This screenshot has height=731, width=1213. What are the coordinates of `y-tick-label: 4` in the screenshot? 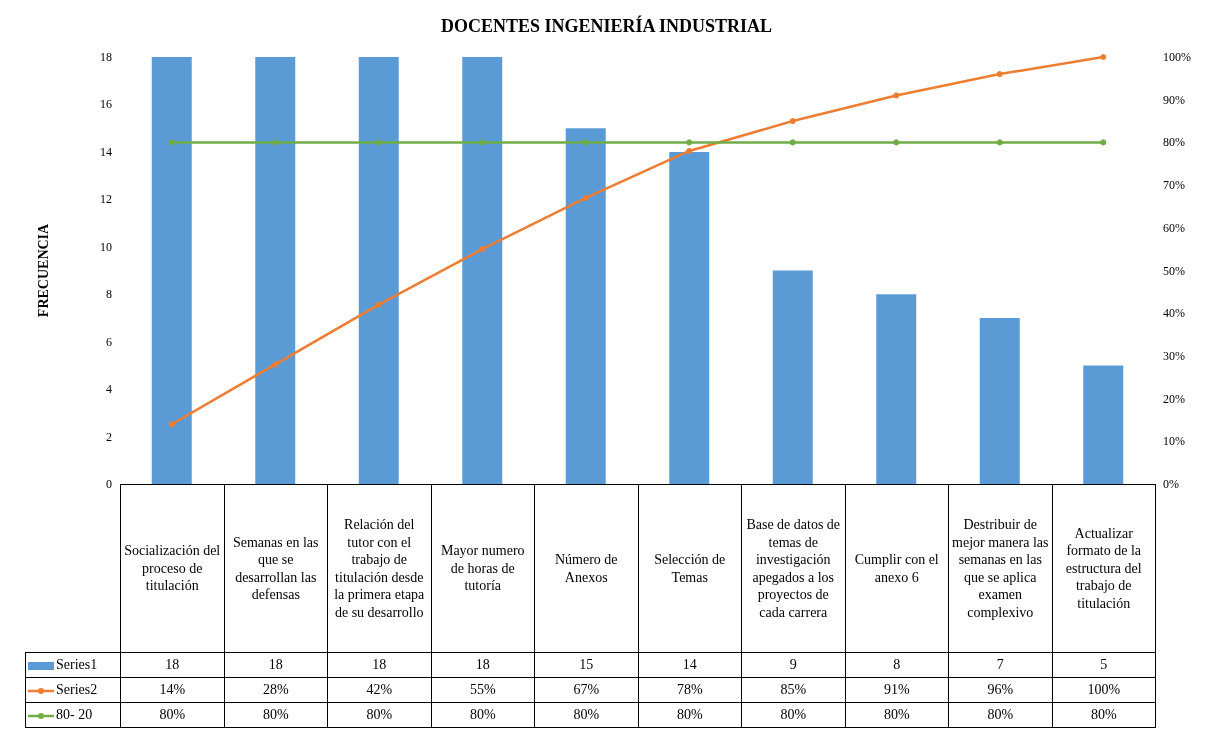 It's located at (109, 389).